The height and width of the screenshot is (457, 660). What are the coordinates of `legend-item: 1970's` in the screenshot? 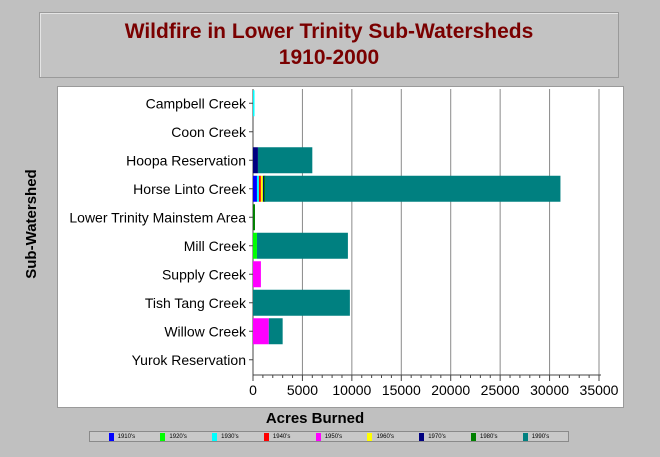 It's located at (432, 436).